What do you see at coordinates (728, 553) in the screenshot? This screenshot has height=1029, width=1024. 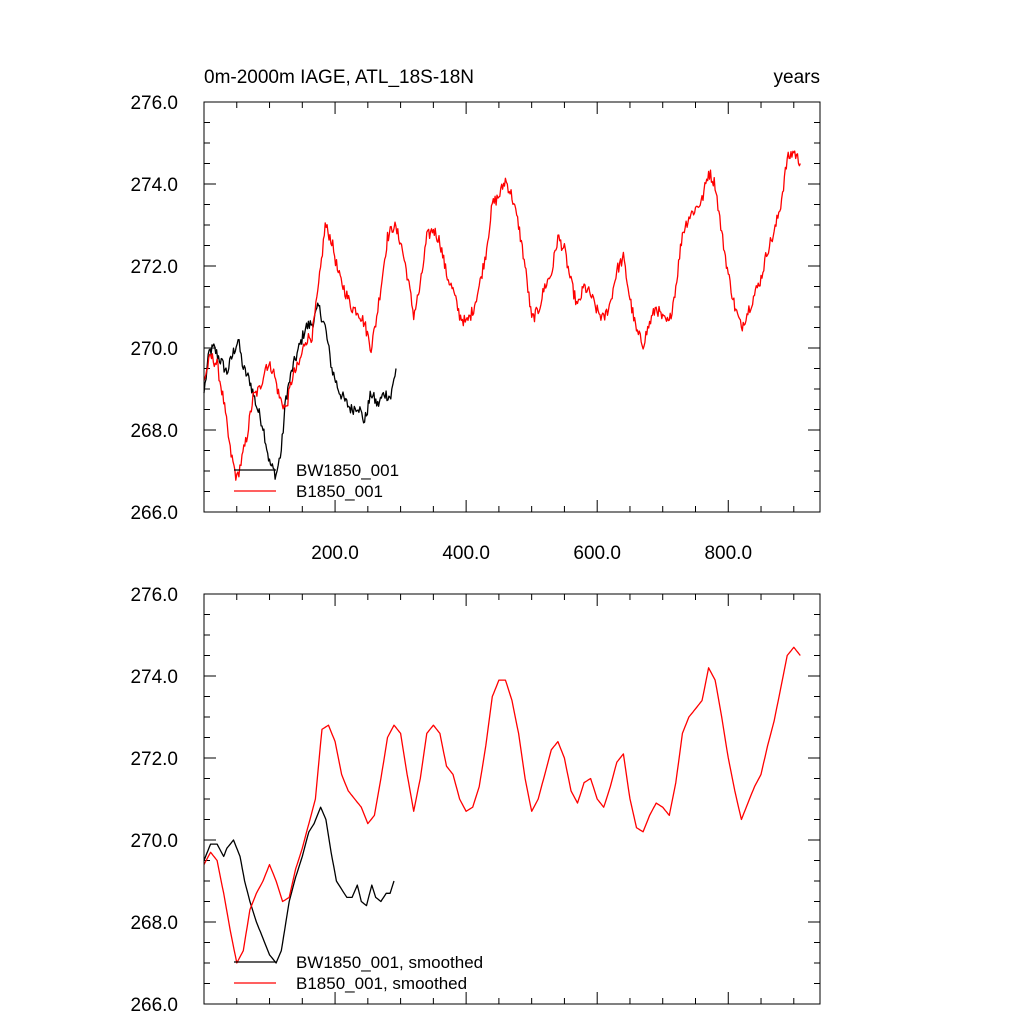 I see `x-tick-label: 800.0` at bounding box center [728, 553].